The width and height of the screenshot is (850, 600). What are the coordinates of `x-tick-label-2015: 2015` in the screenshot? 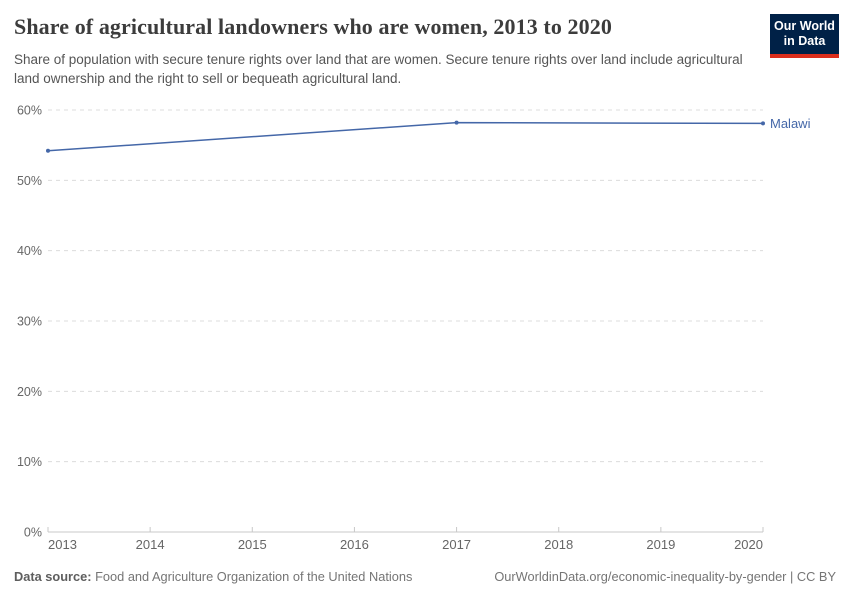 It's located at (252, 544).